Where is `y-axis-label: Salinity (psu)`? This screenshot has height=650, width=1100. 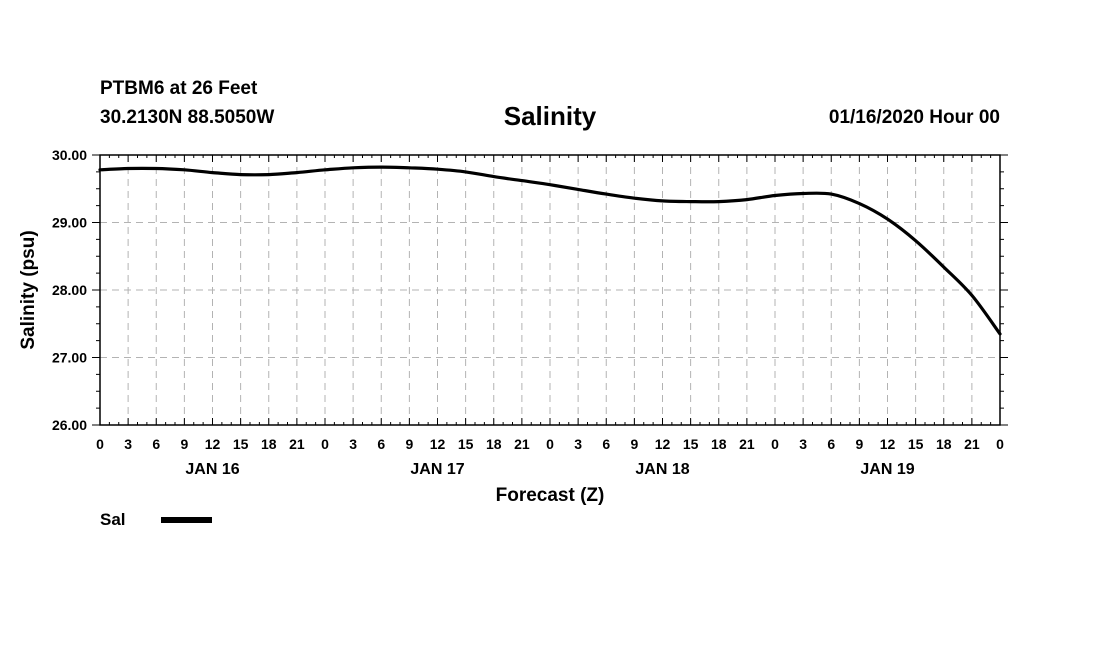
y-axis-label: Salinity (psu) is located at coordinates (28, 289).